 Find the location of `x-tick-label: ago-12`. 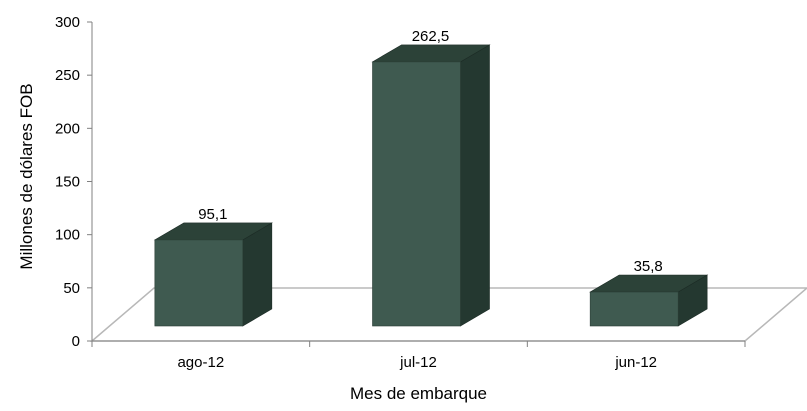

x-tick-label: ago-12 is located at coordinates (200, 362).